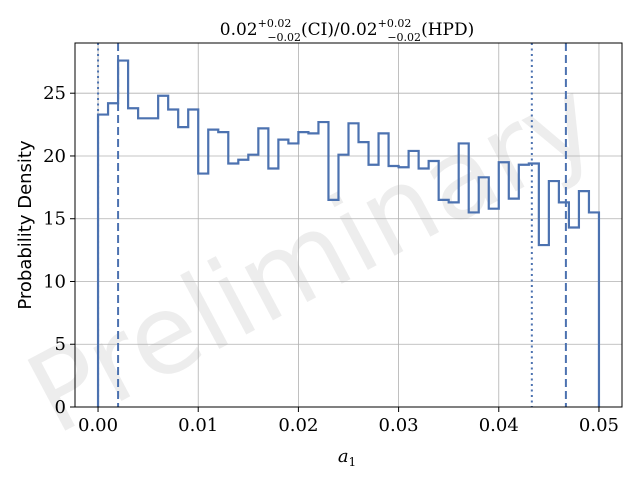 Image resolution: width=640 pixels, height=480 pixels. I want to click on x-axis-label: a1, so click(347, 457).